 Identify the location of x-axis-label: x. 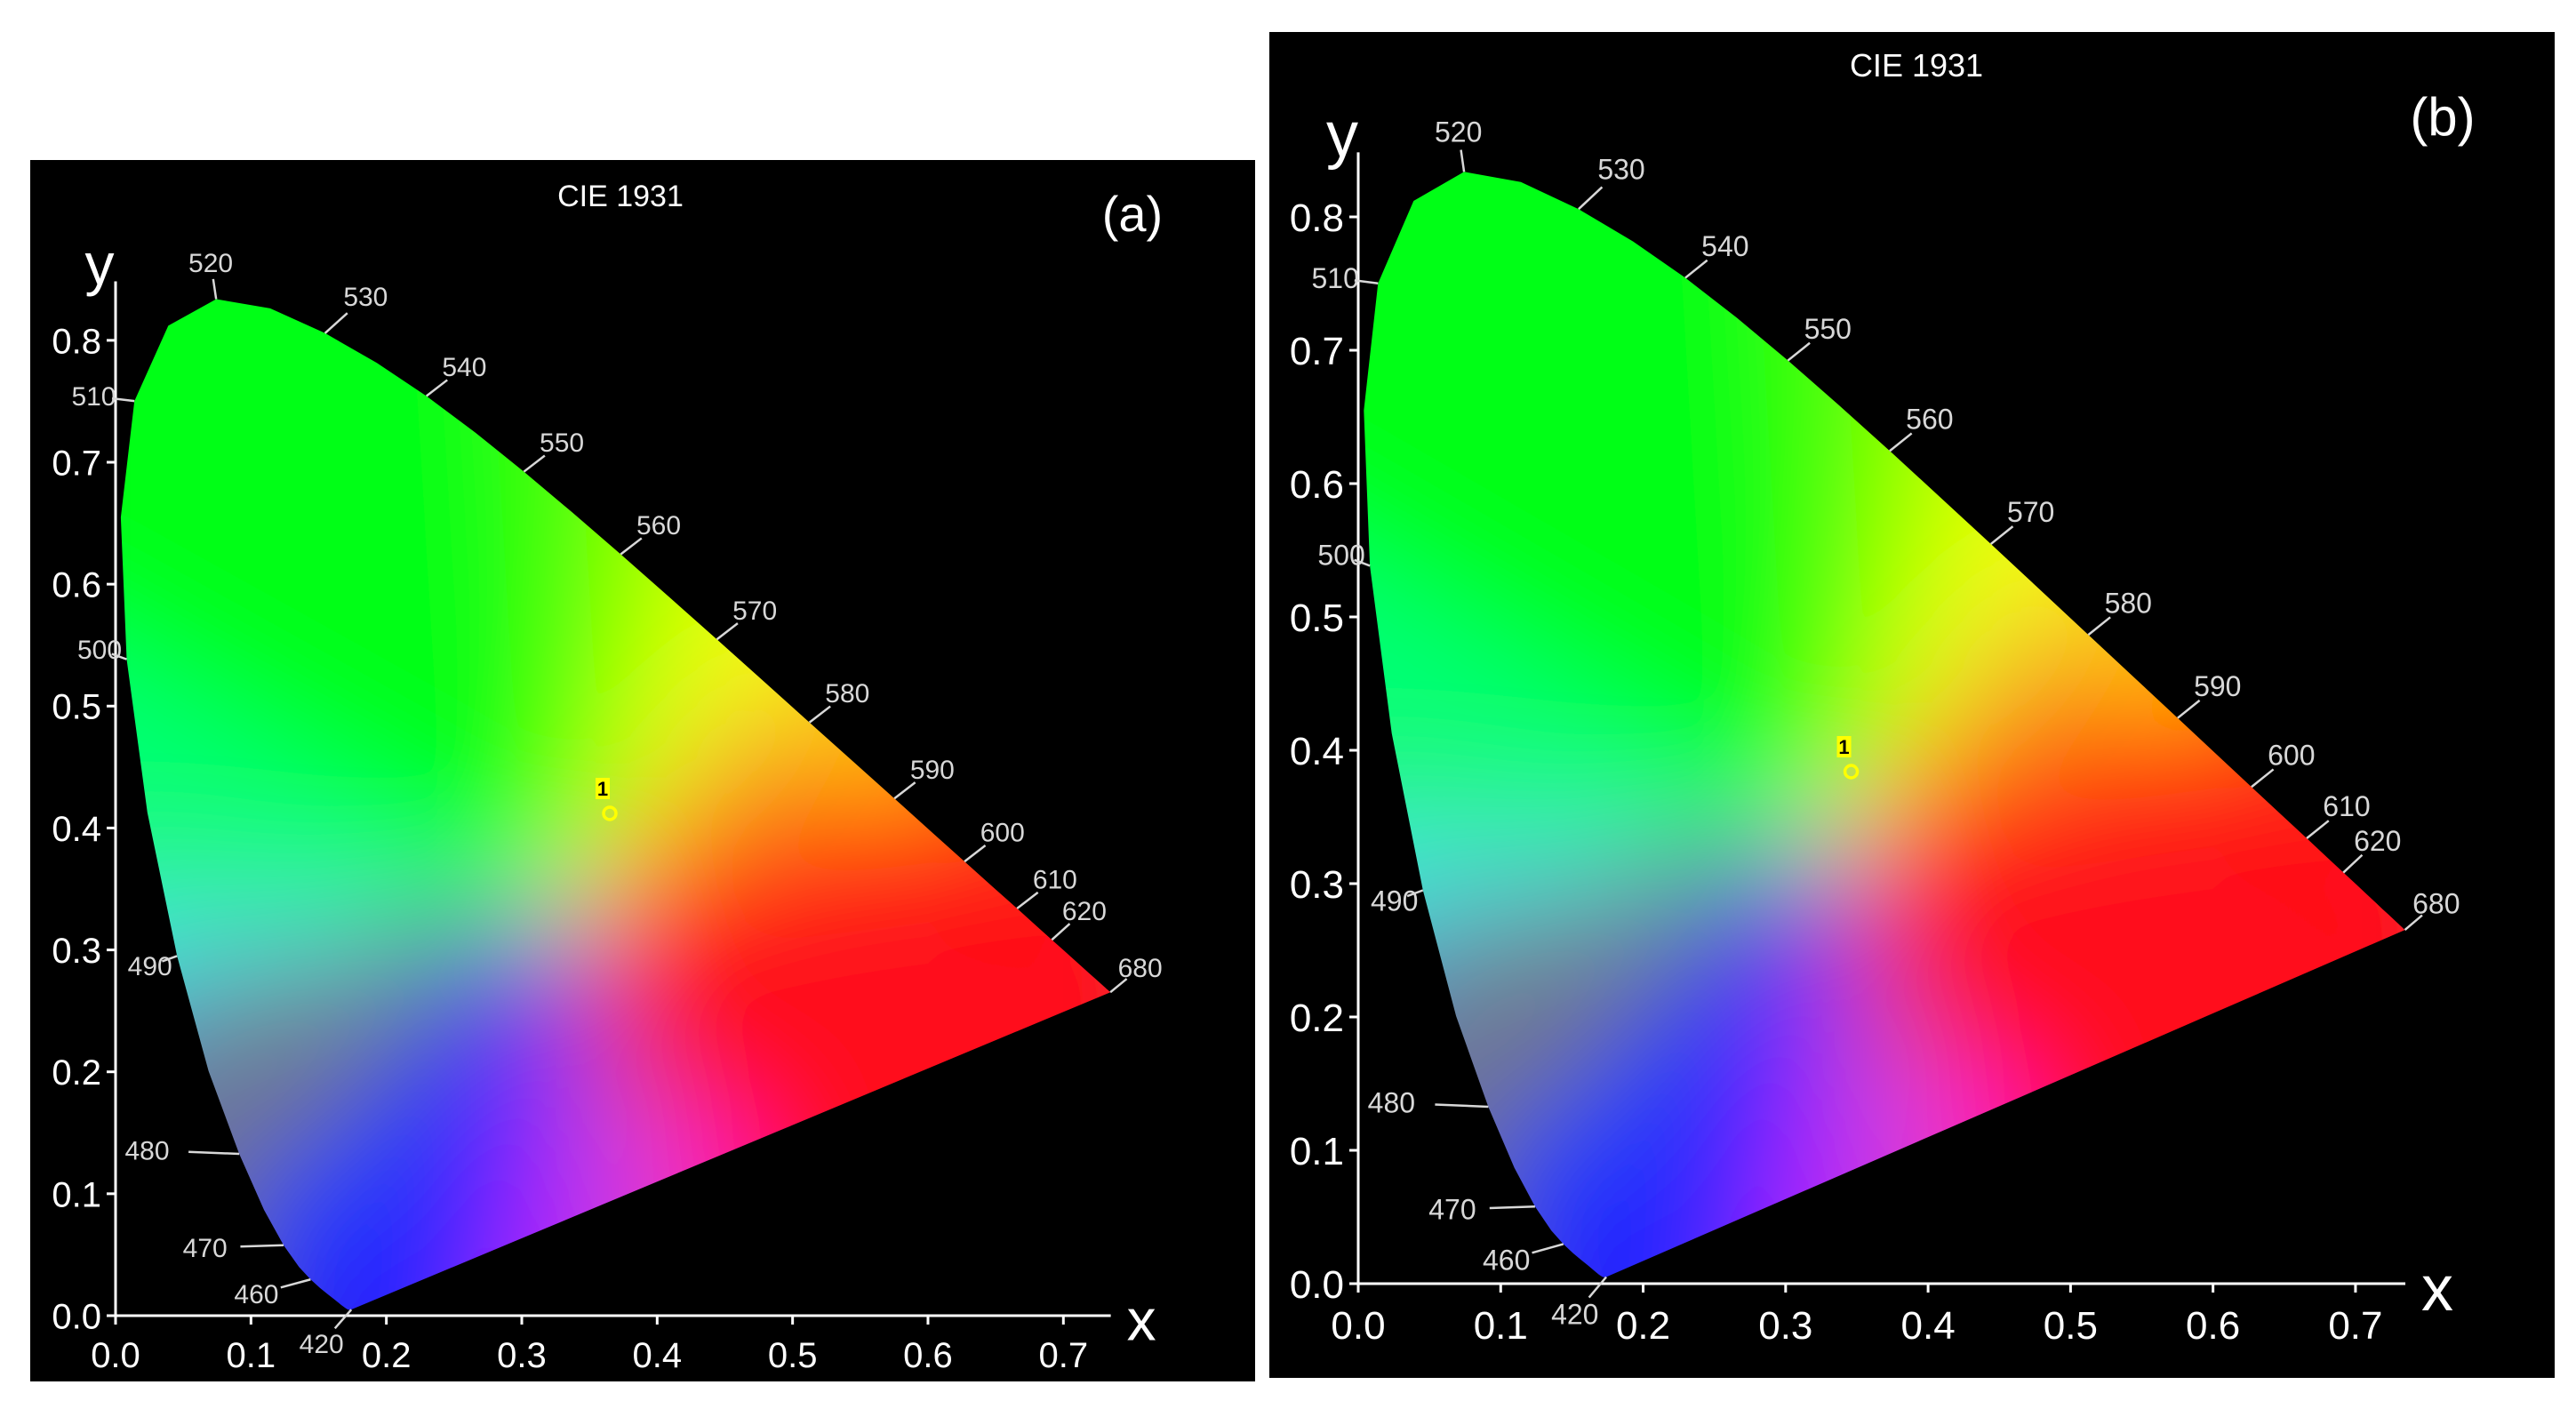
(2437, 1289).